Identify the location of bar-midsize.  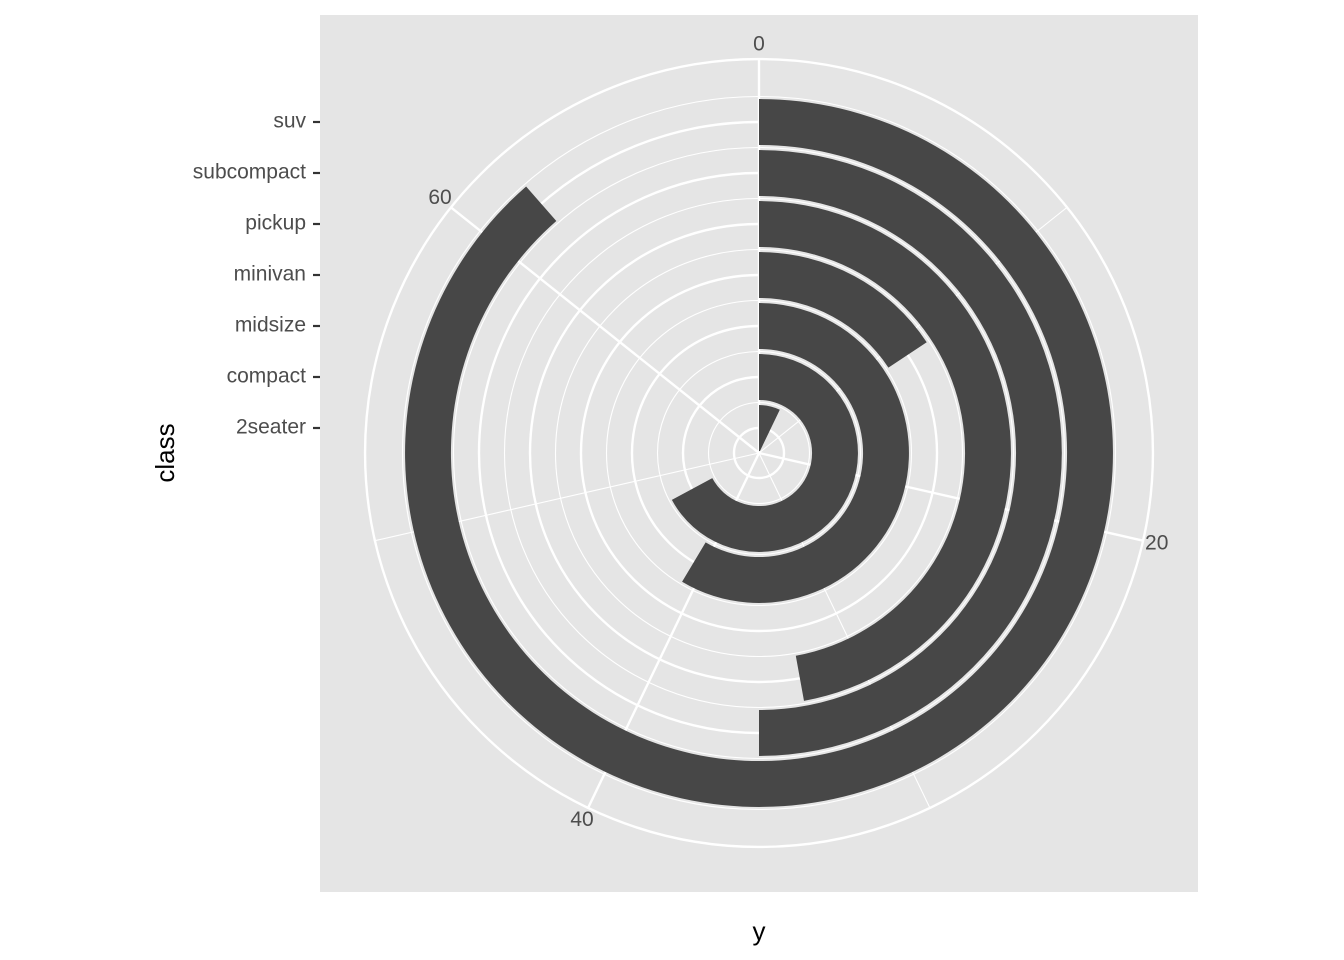
(795, 453).